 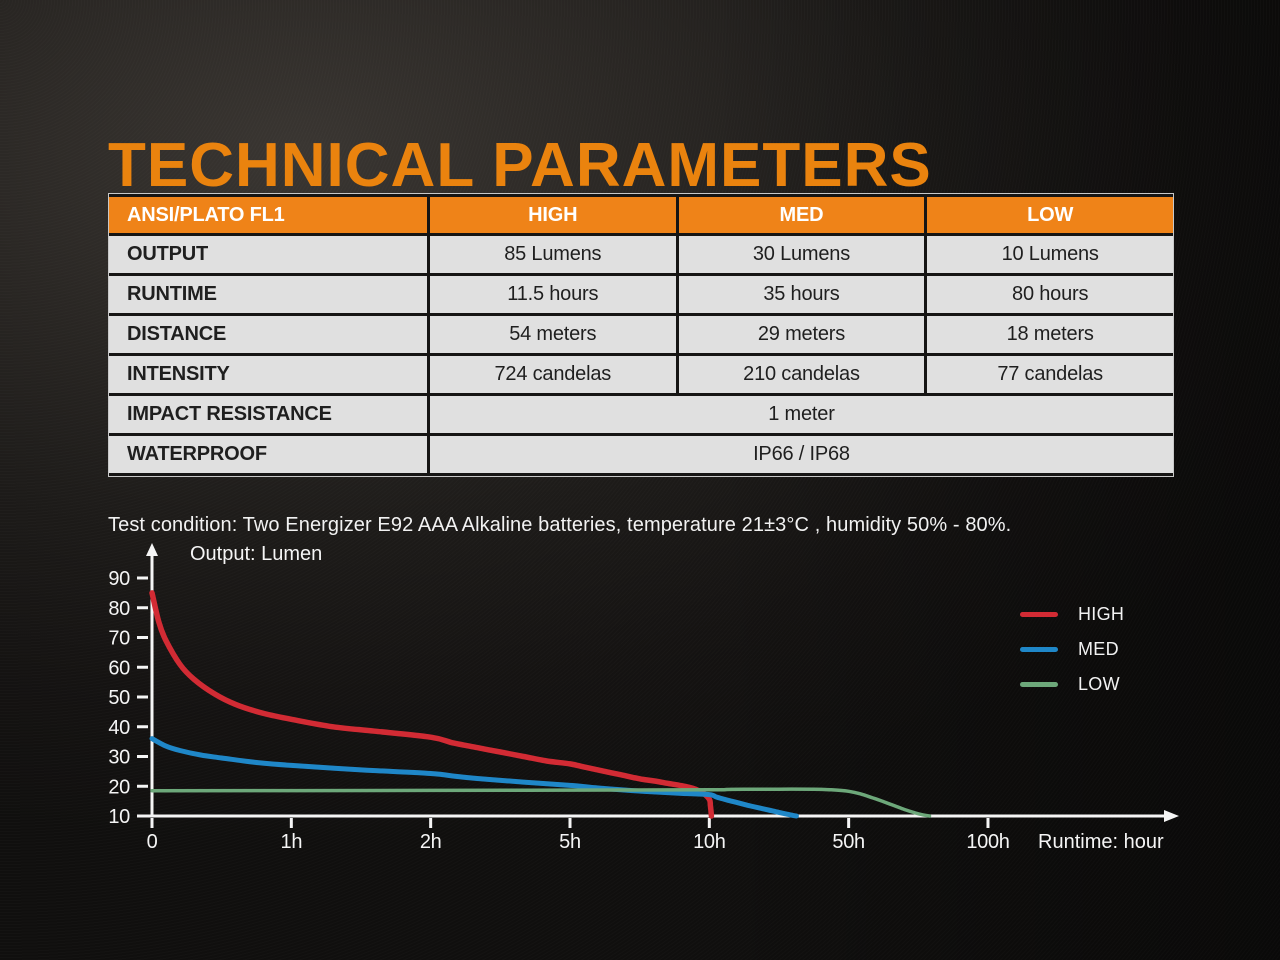 What do you see at coordinates (268, 294) in the screenshot?
I see `row-label-cell: RUNTIME` at bounding box center [268, 294].